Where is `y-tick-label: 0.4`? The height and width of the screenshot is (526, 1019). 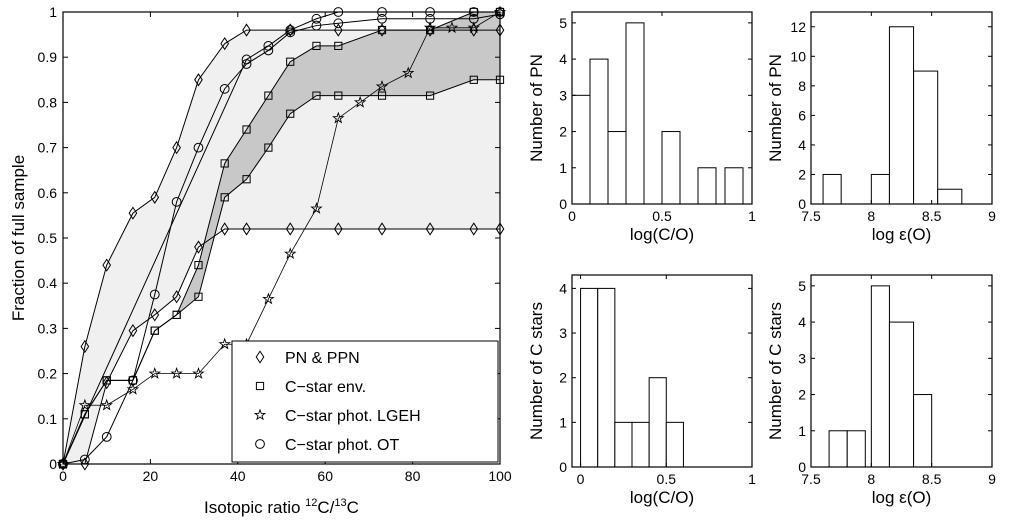 y-tick-label: 0.4 is located at coordinates (48, 283).